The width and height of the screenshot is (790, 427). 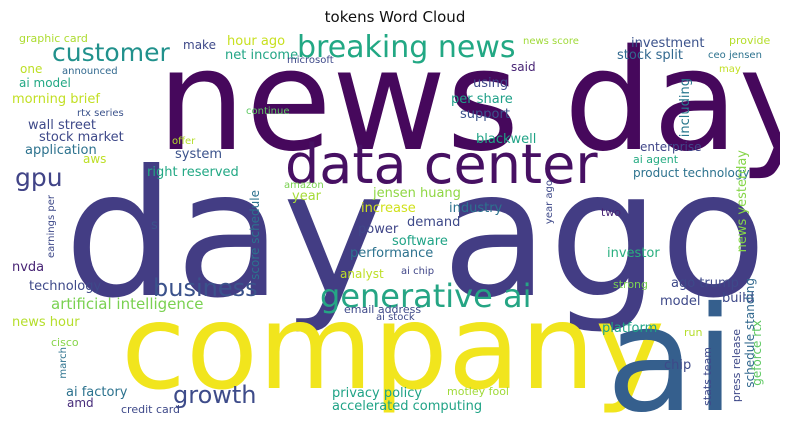 What do you see at coordinates (395, 317) in the screenshot?
I see `word-ai-stock: ai stock` at bounding box center [395, 317].